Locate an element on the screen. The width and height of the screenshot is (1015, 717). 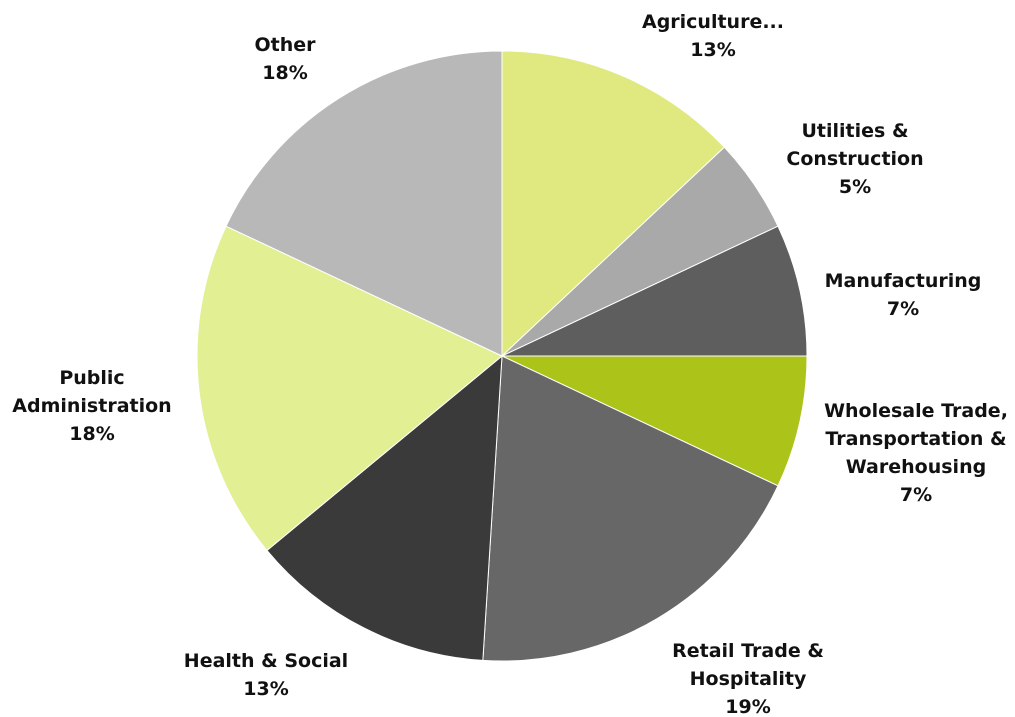
pie-slice-wholesale-trade-transportation-warehousing is located at coordinates (654, 421).